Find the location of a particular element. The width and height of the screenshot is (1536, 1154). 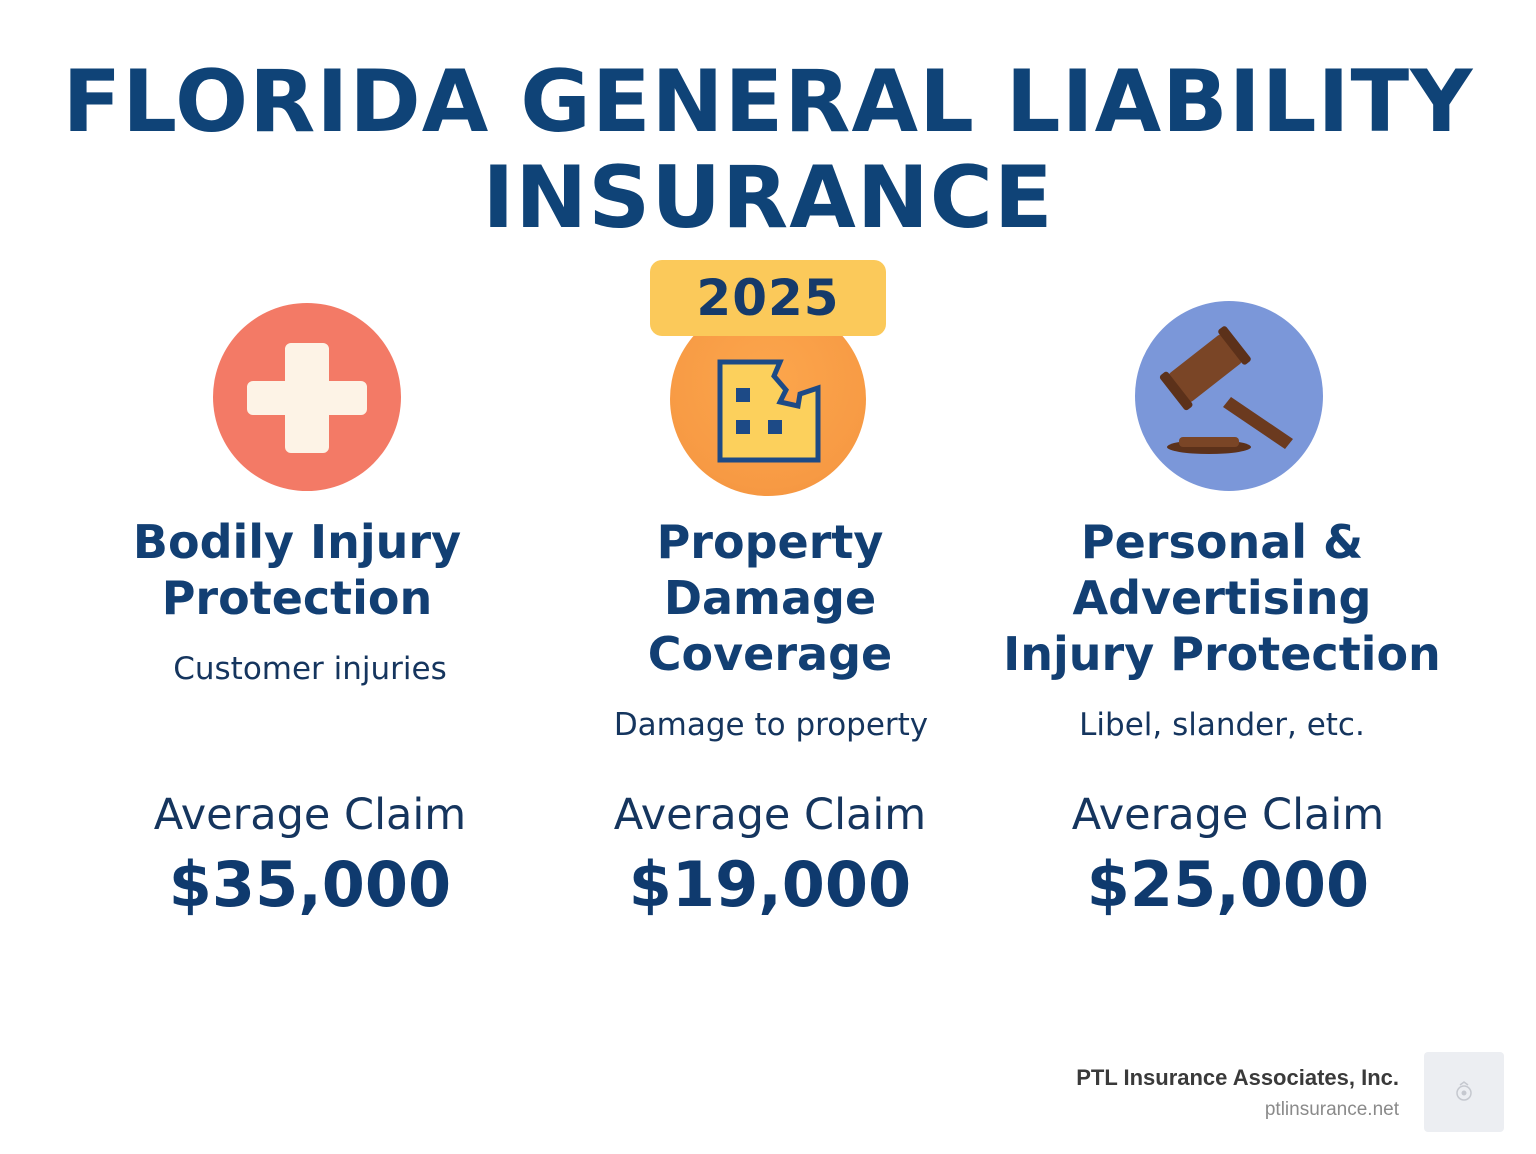

coverage-heading: Property Damage Coverage is located at coordinates (770, 598).